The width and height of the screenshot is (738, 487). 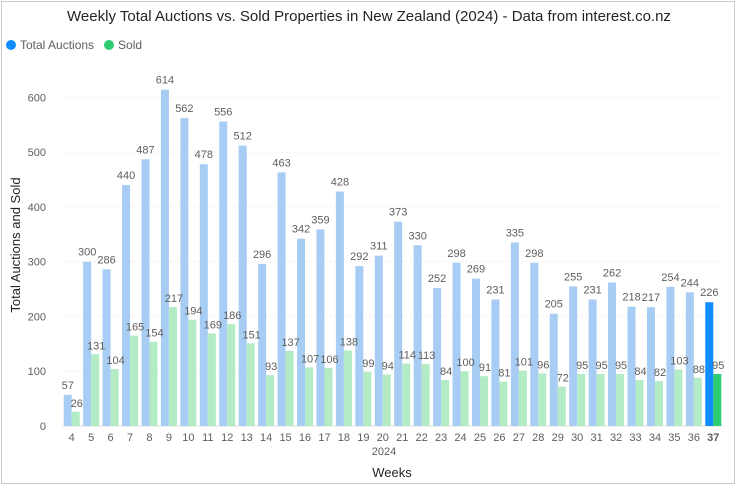 What do you see at coordinates (388, 367) in the screenshot?
I see `data-label-sold: 94` at bounding box center [388, 367].